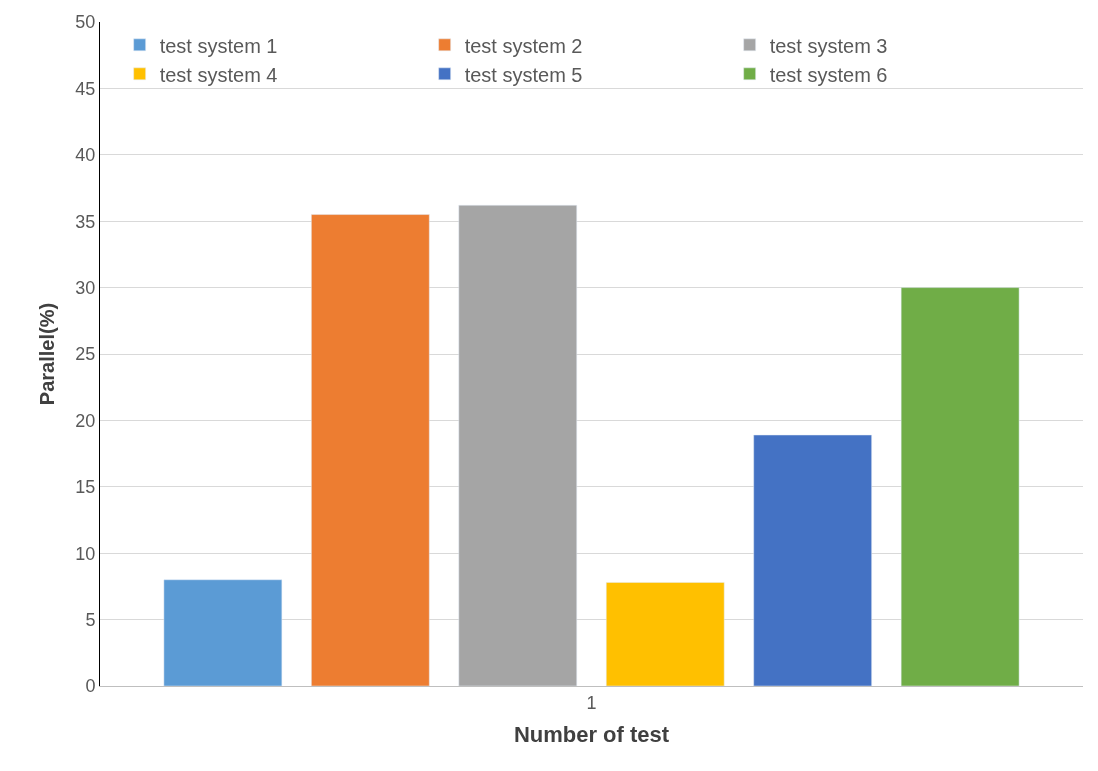 The height and width of the screenshot is (771, 1098). What do you see at coordinates (85, 155) in the screenshot?
I see `y-tick-label: 40` at bounding box center [85, 155].